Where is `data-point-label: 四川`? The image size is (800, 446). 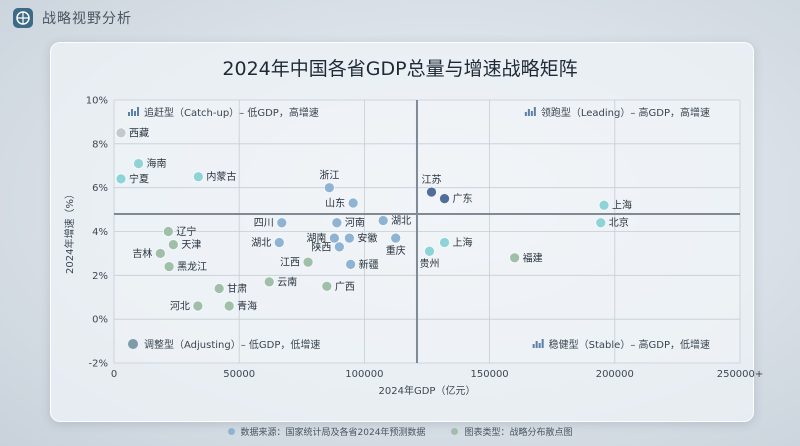
data-point-label: 四川 is located at coordinates (264, 223).